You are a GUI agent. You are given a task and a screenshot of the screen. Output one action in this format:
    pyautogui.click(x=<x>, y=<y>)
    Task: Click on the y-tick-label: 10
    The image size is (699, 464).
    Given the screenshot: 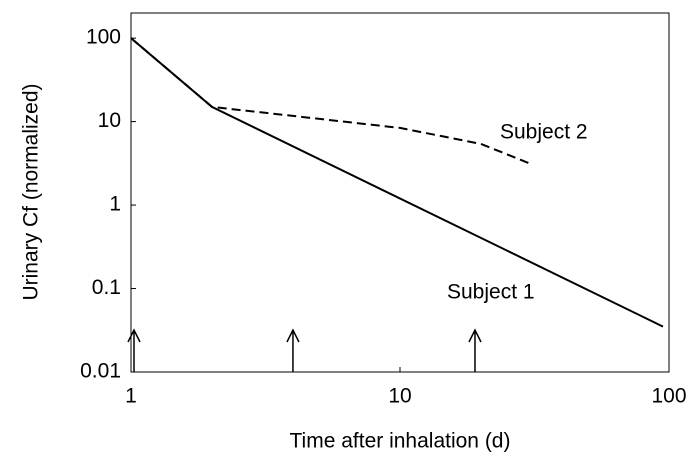 What is the action you would take?
    pyautogui.click(x=109, y=120)
    